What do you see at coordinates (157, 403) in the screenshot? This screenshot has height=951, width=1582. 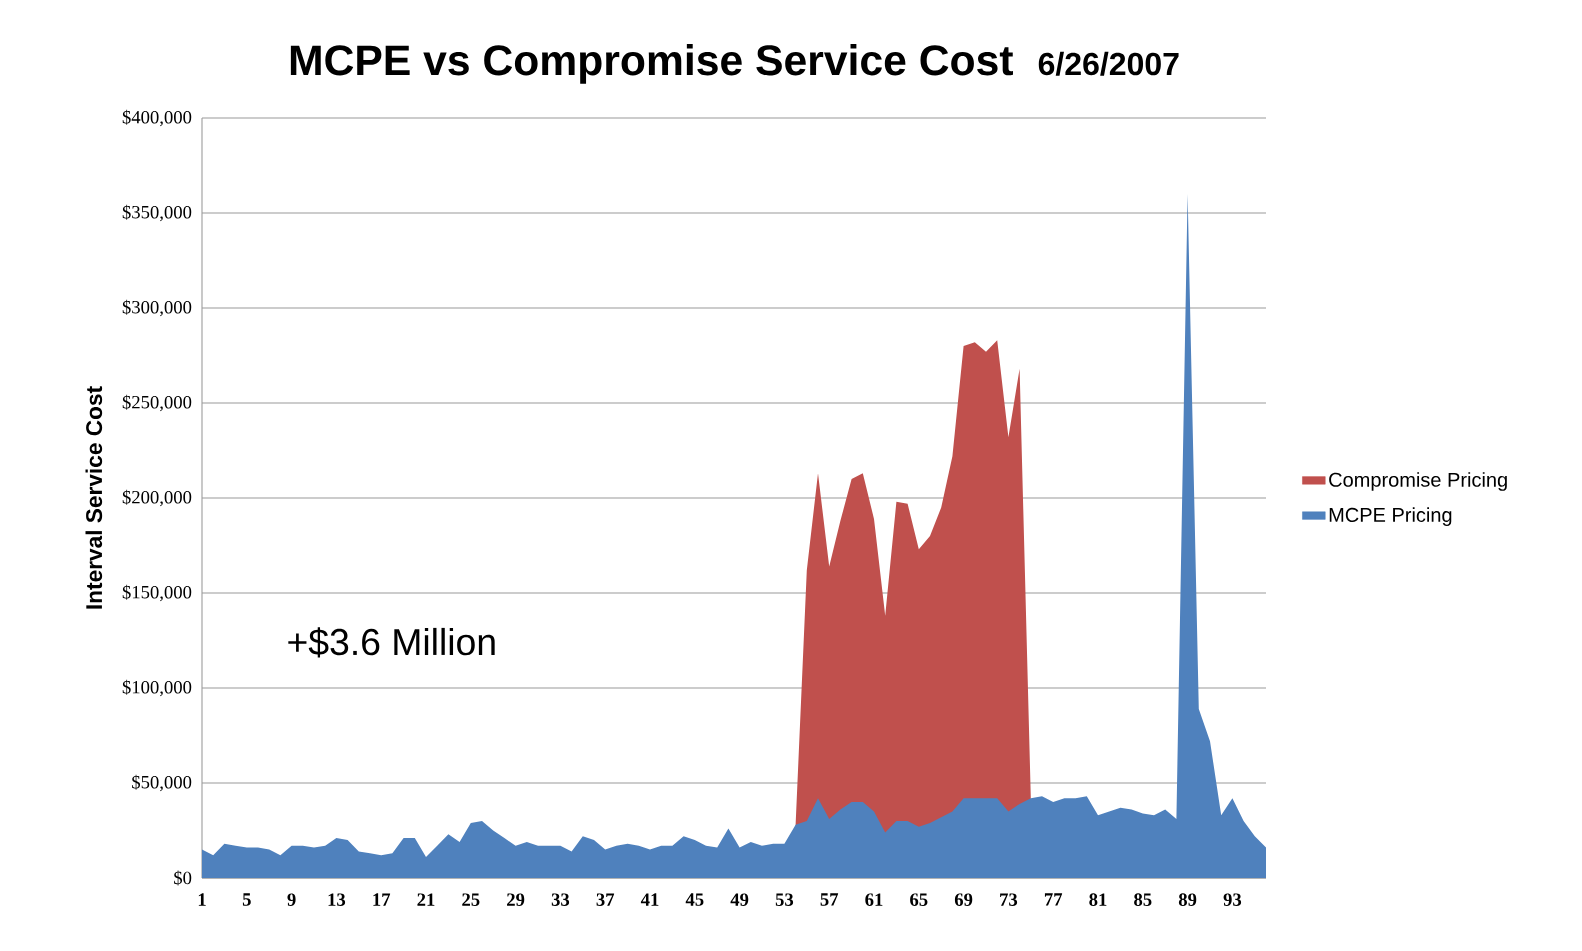 I see `y-tick-label: $250,000` at bounding box center [157, 403].